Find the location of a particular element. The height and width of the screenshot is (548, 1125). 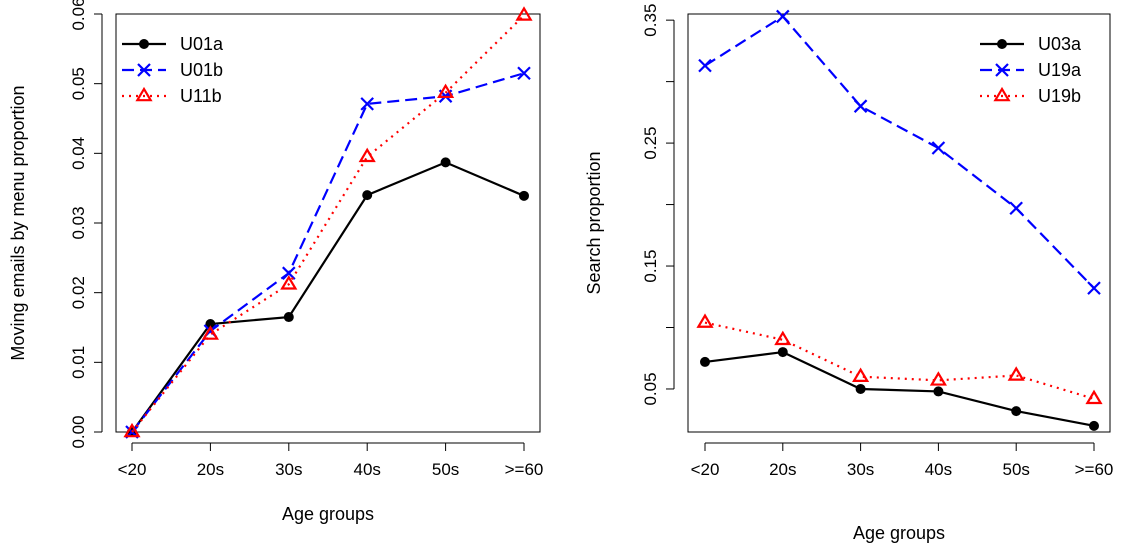

y-tick-label: 0.15 is located at coordinates (650, 265).